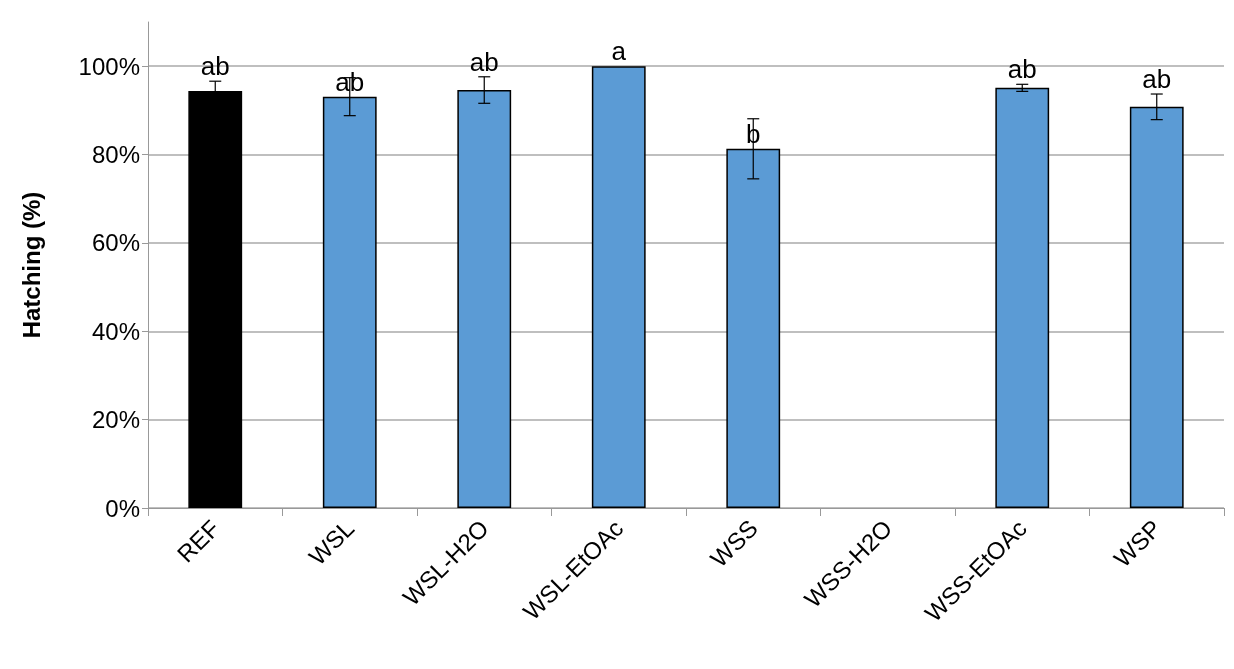  What do you see at coordinates (619, 51) in the screenshot?
I see `annotation: a` at bounding box center [619, 51].